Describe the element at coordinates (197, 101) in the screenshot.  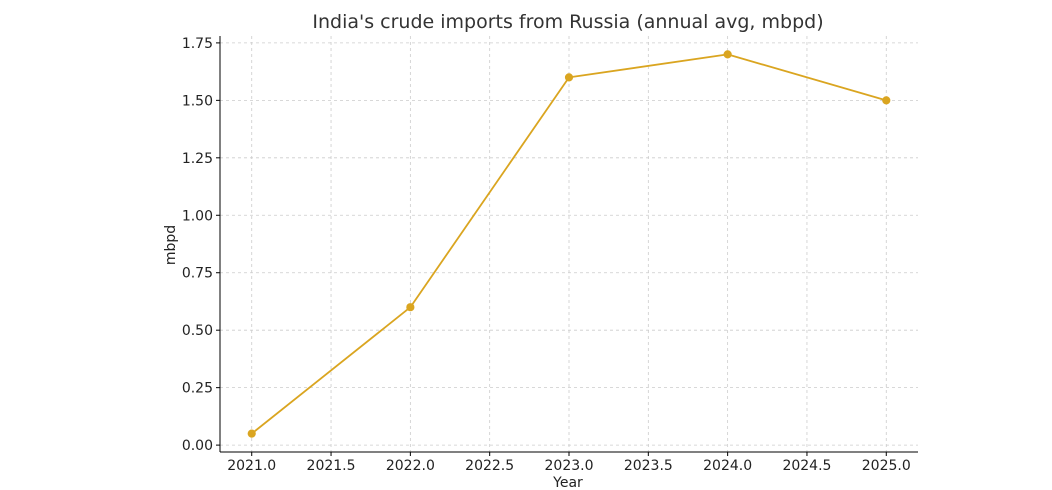
I see `y-tick-label: 1.50` at that location.